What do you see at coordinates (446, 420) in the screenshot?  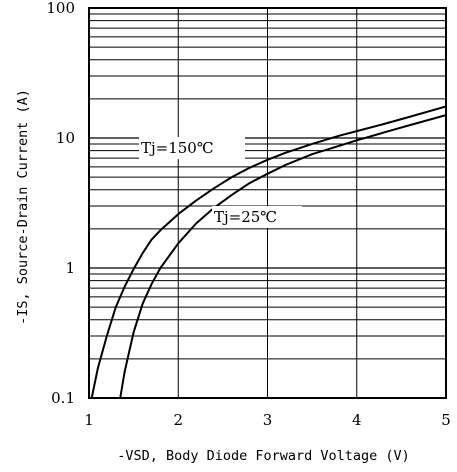 I see `x-tick-label: 5` at bounding box center [446, 420].